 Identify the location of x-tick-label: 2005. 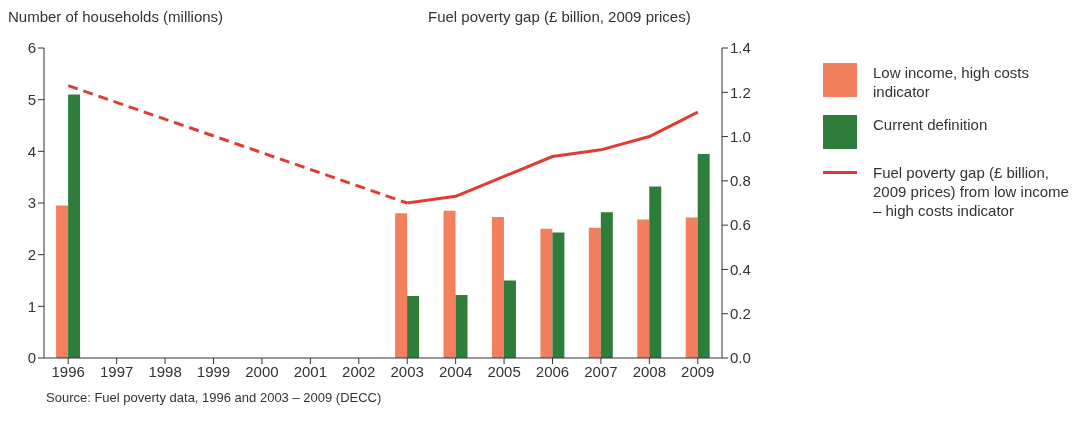
(504, 371).